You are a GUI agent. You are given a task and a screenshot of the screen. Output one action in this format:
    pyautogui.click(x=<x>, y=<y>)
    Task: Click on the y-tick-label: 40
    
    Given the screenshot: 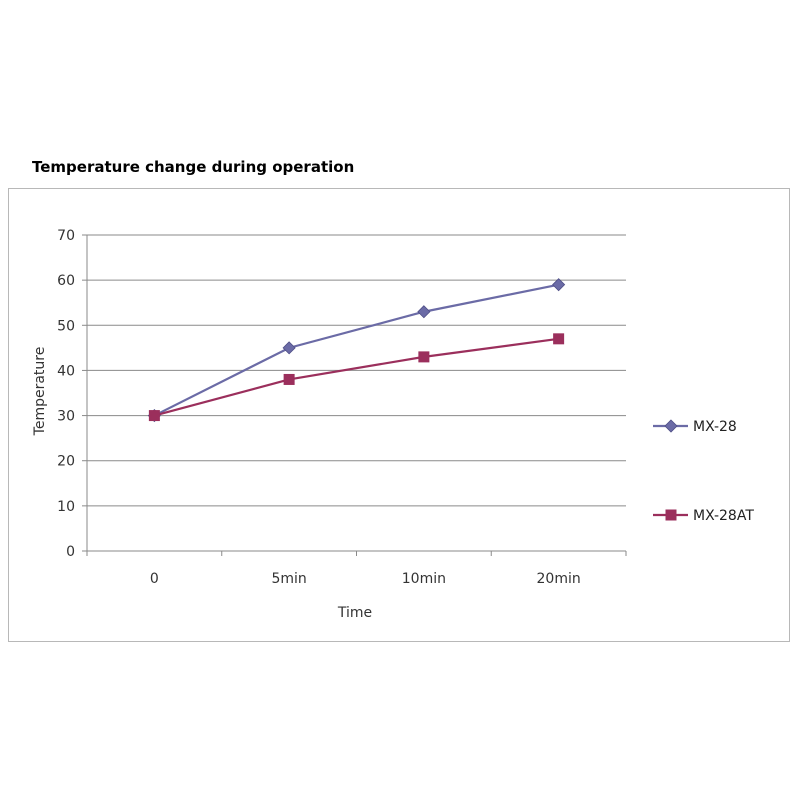 What is the action you would take?
    pyautogui.click(x=66, y=371)
    